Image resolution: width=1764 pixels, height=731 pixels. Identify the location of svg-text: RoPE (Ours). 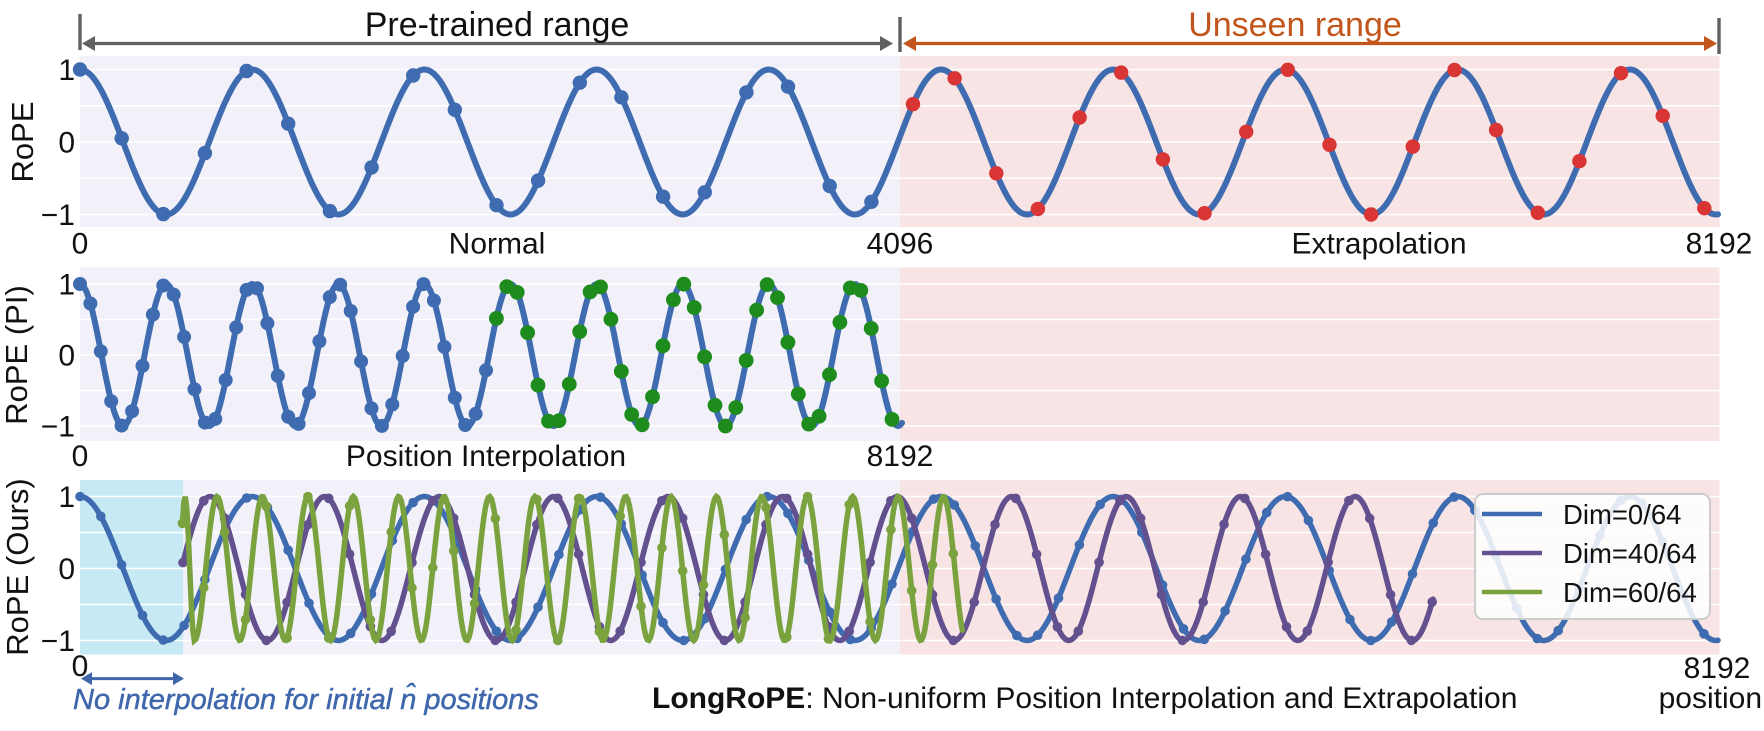
(17, 566).